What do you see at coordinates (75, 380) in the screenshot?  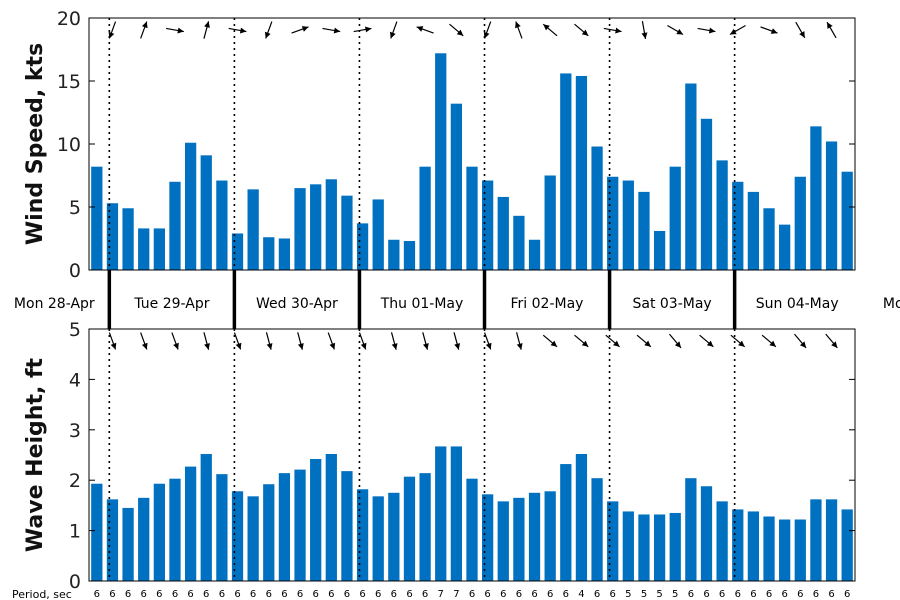 I see `wave-ytick-label: 4` at bounding box center [75, 380].